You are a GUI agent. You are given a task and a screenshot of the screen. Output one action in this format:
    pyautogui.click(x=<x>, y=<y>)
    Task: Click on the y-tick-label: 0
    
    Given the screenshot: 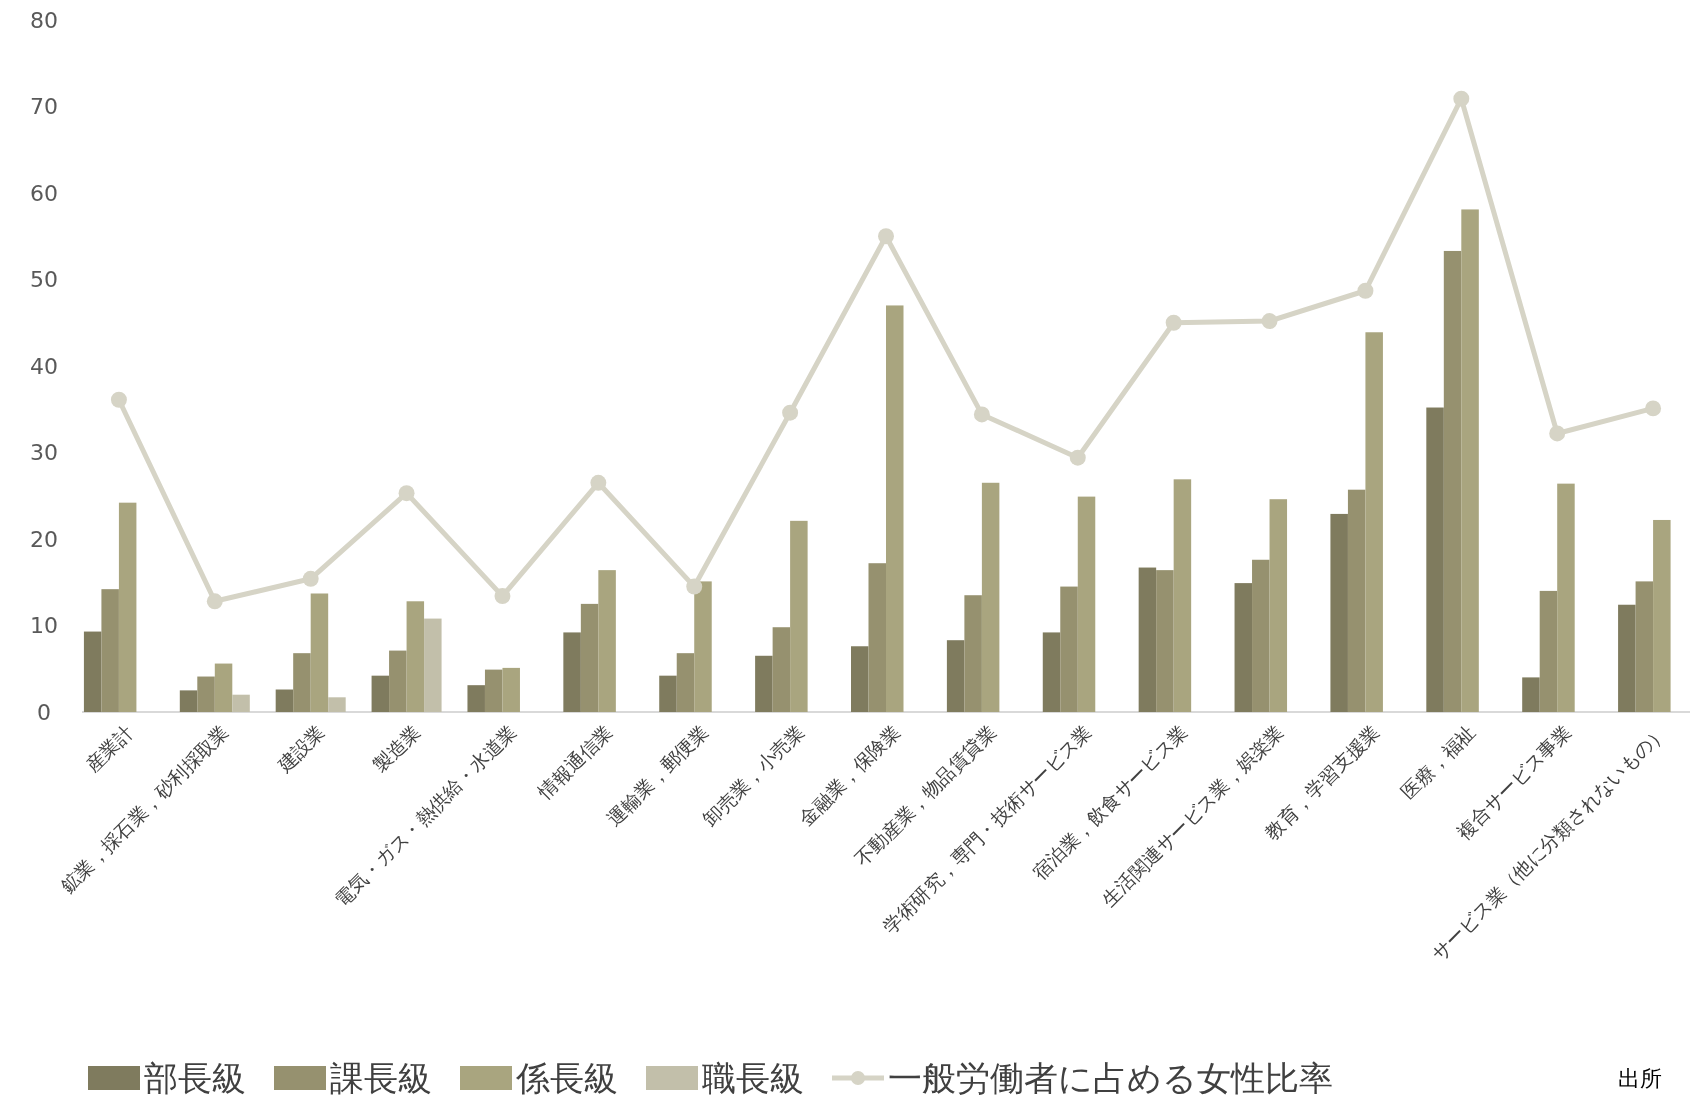 What is the action you would take?
    pyautogui.click(x=44, y=712)
    